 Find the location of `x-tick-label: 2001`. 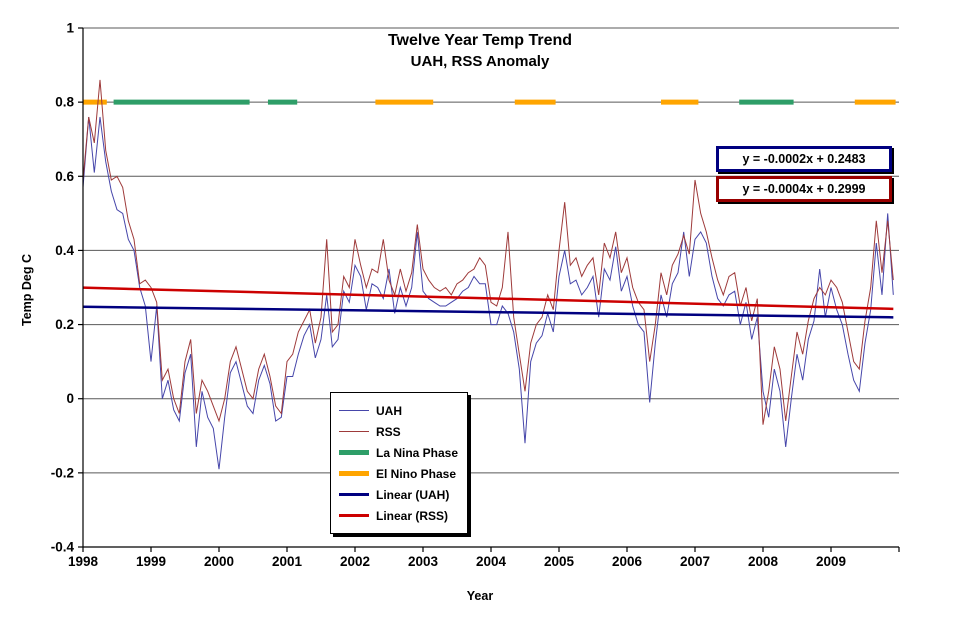

x-tick-label: 2001 is located at coordinates (287, 561).